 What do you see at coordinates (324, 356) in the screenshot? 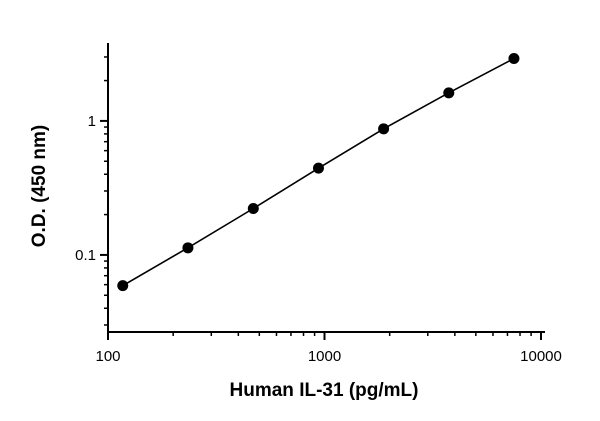
I see `x-tick-label: 1000` at bounding box center [324, 356].